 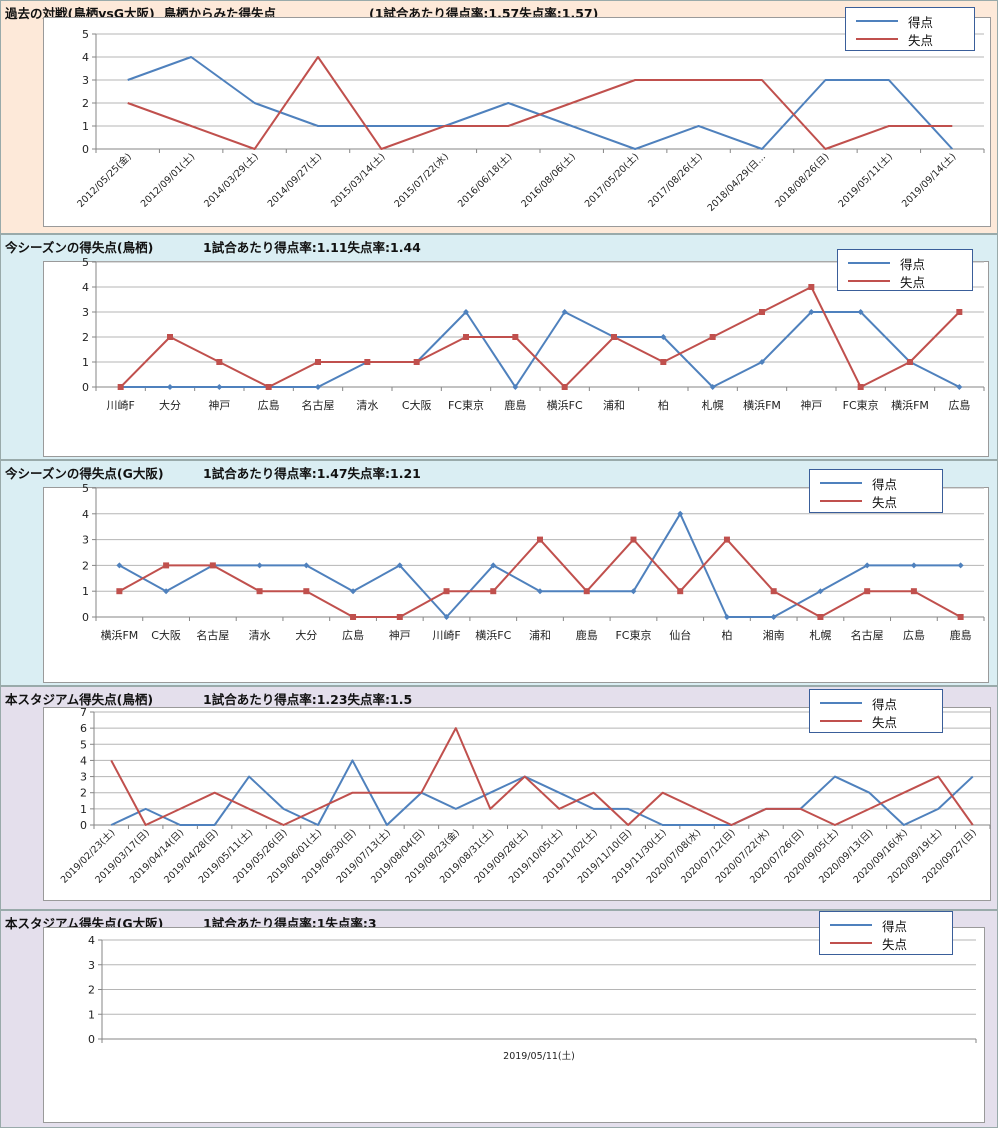 What do you see at coordinates (762, 405) in the screenshot?
I see `x-tick-label: 横浜FM` at bounding box center [762, 405].